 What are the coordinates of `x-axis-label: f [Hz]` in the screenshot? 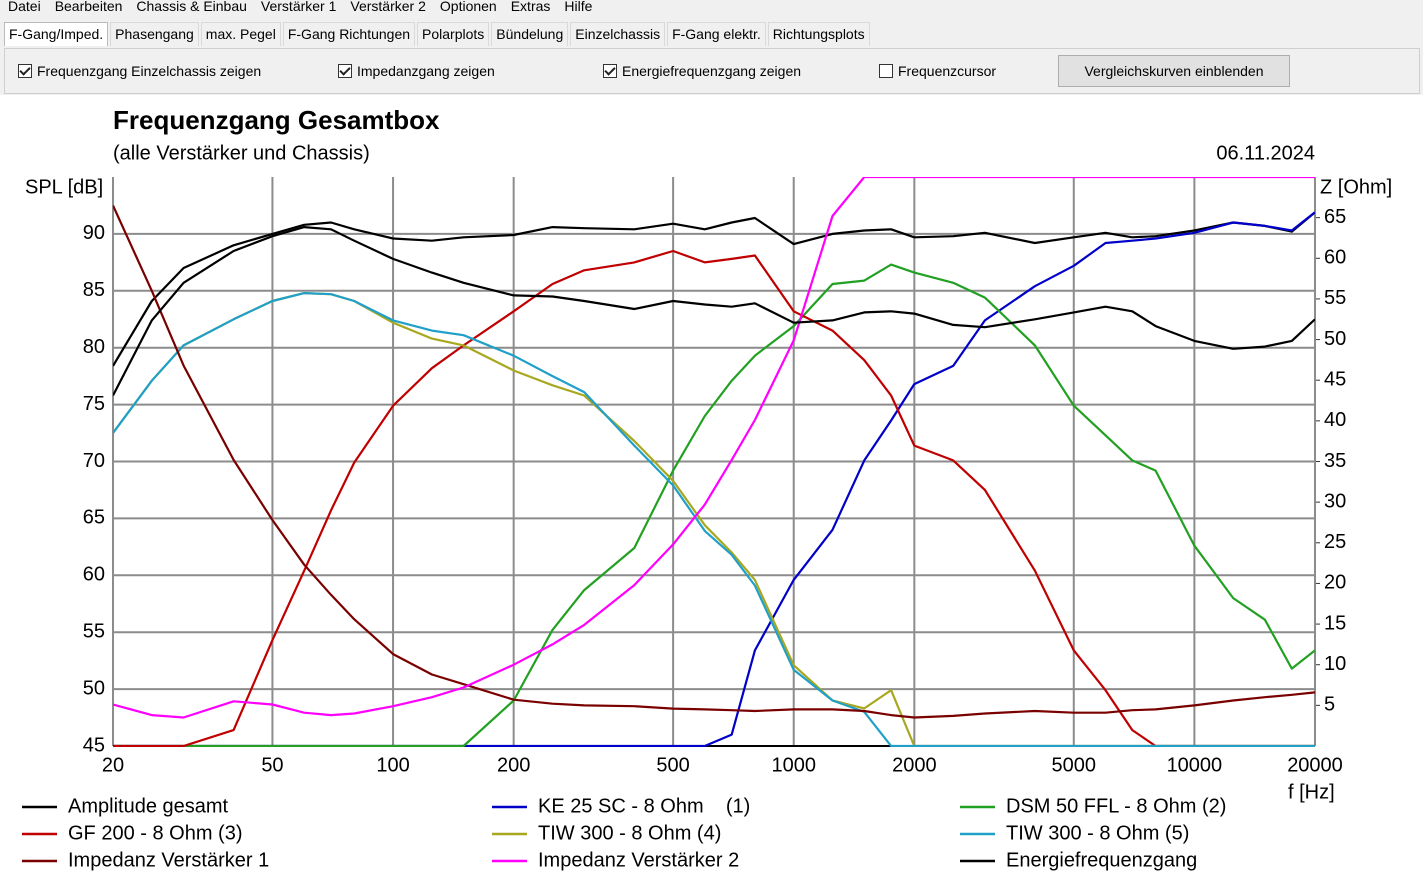 It's located at (1311, 792).